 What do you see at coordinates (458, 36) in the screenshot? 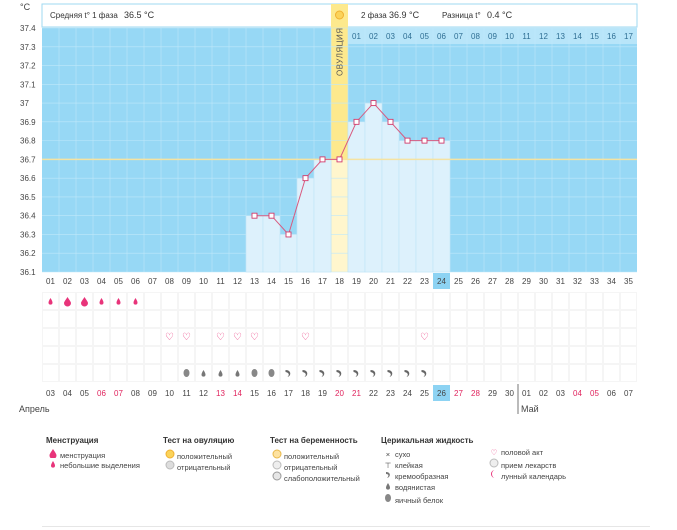
I see `phase2-day-label: 07` at bounding box center [458, 36].